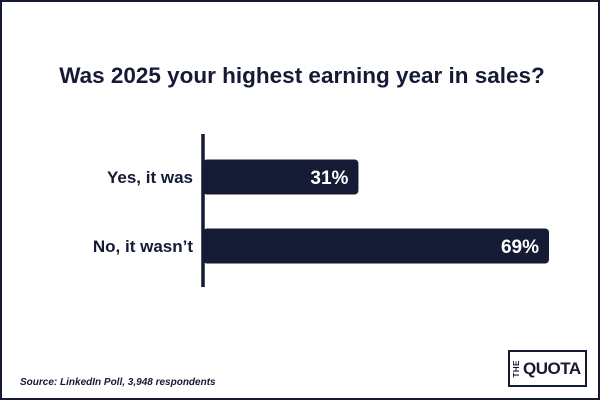 The height and width of the screenshot is (402, 600). I want to click on logo-main: QUOTA, so click(552, 368).